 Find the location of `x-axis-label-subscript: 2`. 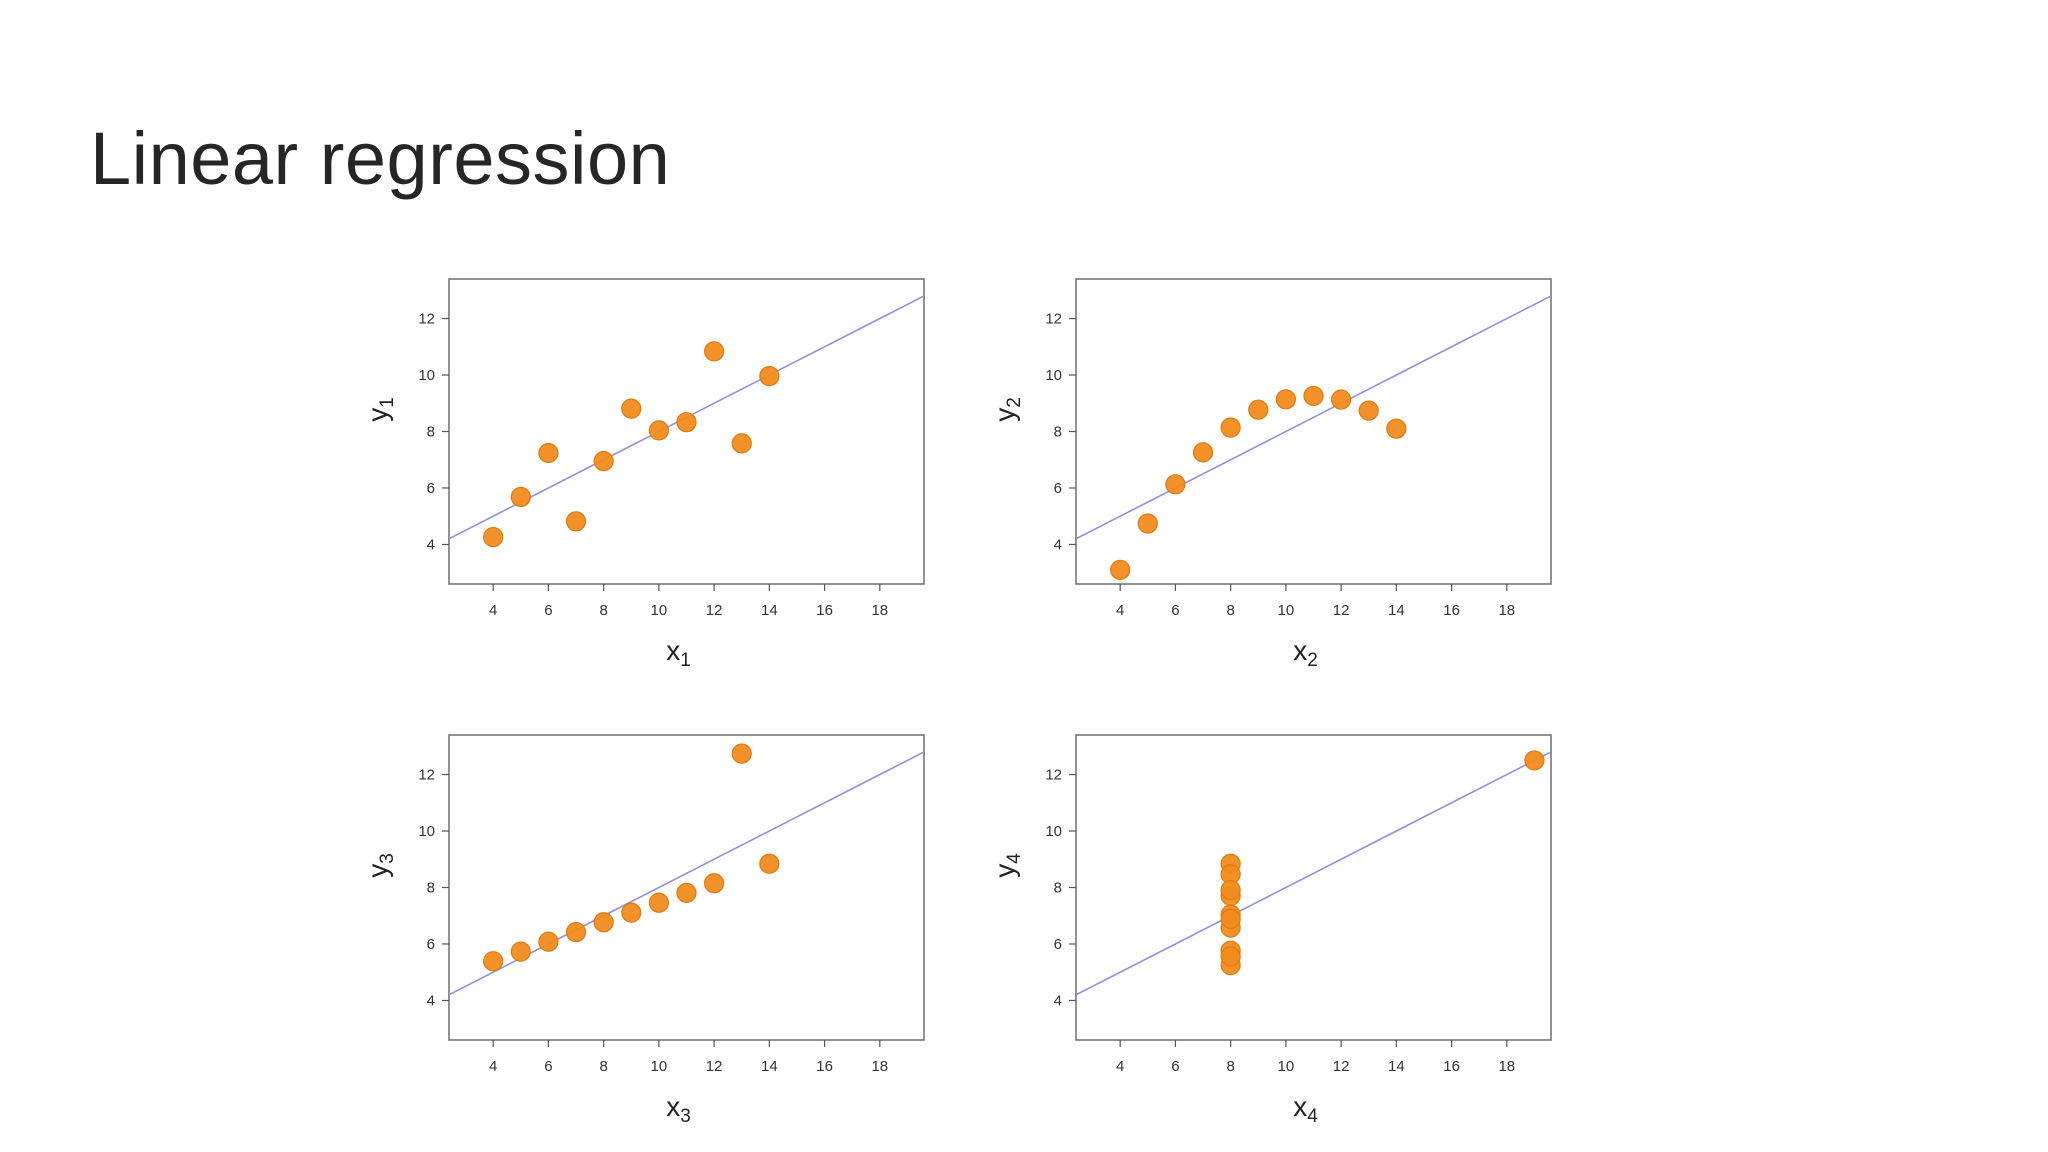

x-axis-label-subscript: 2 is located at coordinates (1312, 660).